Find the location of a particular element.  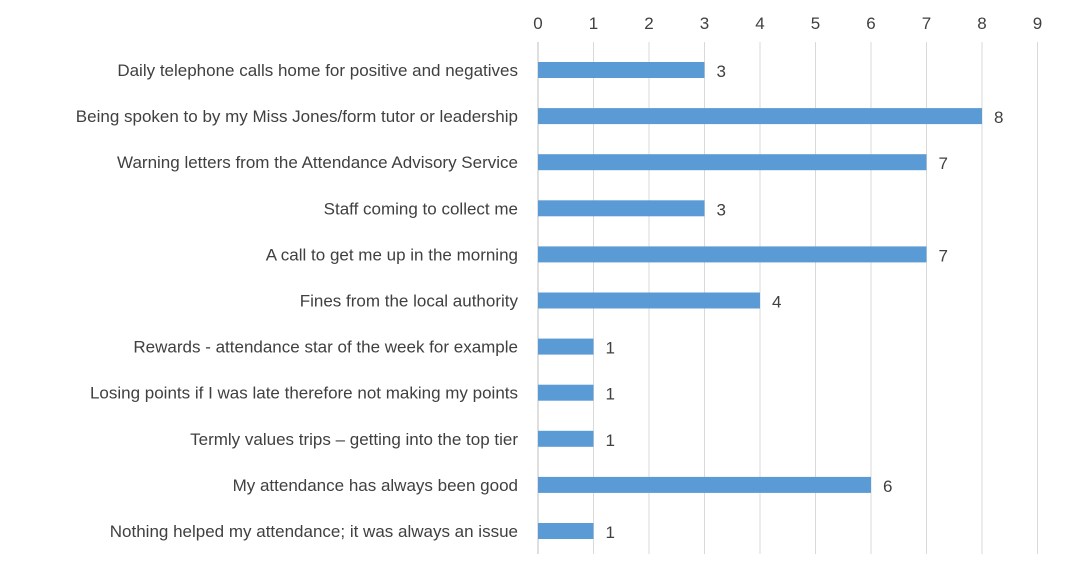

x-tick-label: 5 is located at coordinates (815, 23).